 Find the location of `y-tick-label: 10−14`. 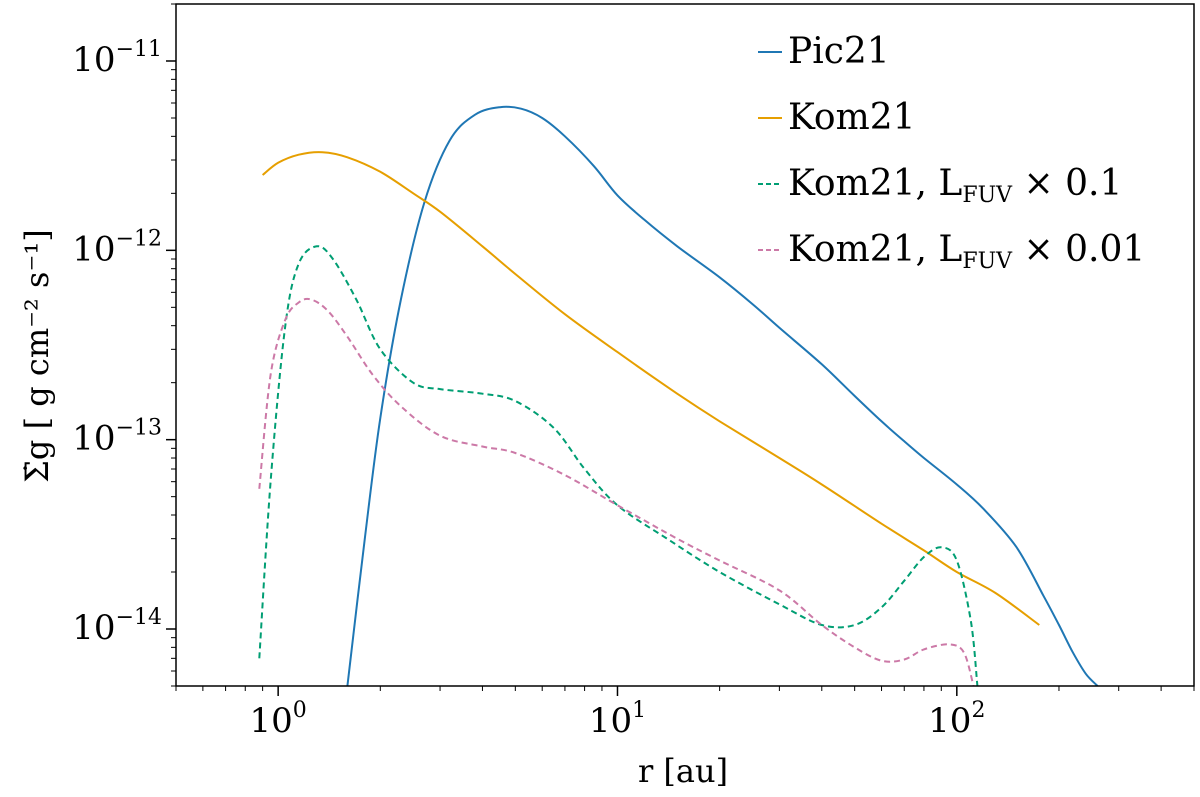

y-tick-label: 10−14 is located at coordinates (117, 626).